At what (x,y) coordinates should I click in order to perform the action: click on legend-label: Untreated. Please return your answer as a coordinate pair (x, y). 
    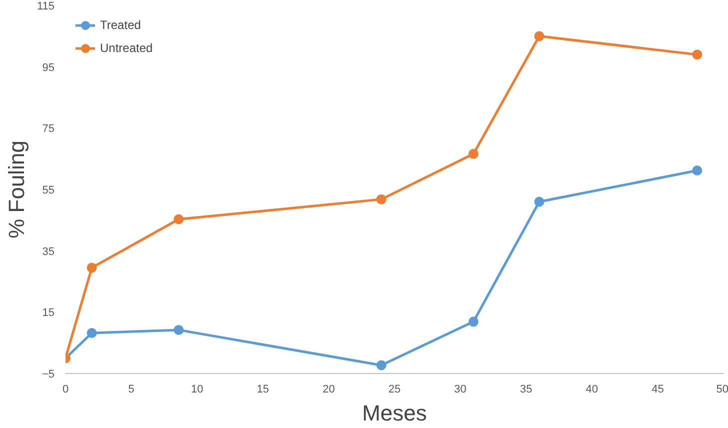
    Looking at the image, I should click on (126, 48).